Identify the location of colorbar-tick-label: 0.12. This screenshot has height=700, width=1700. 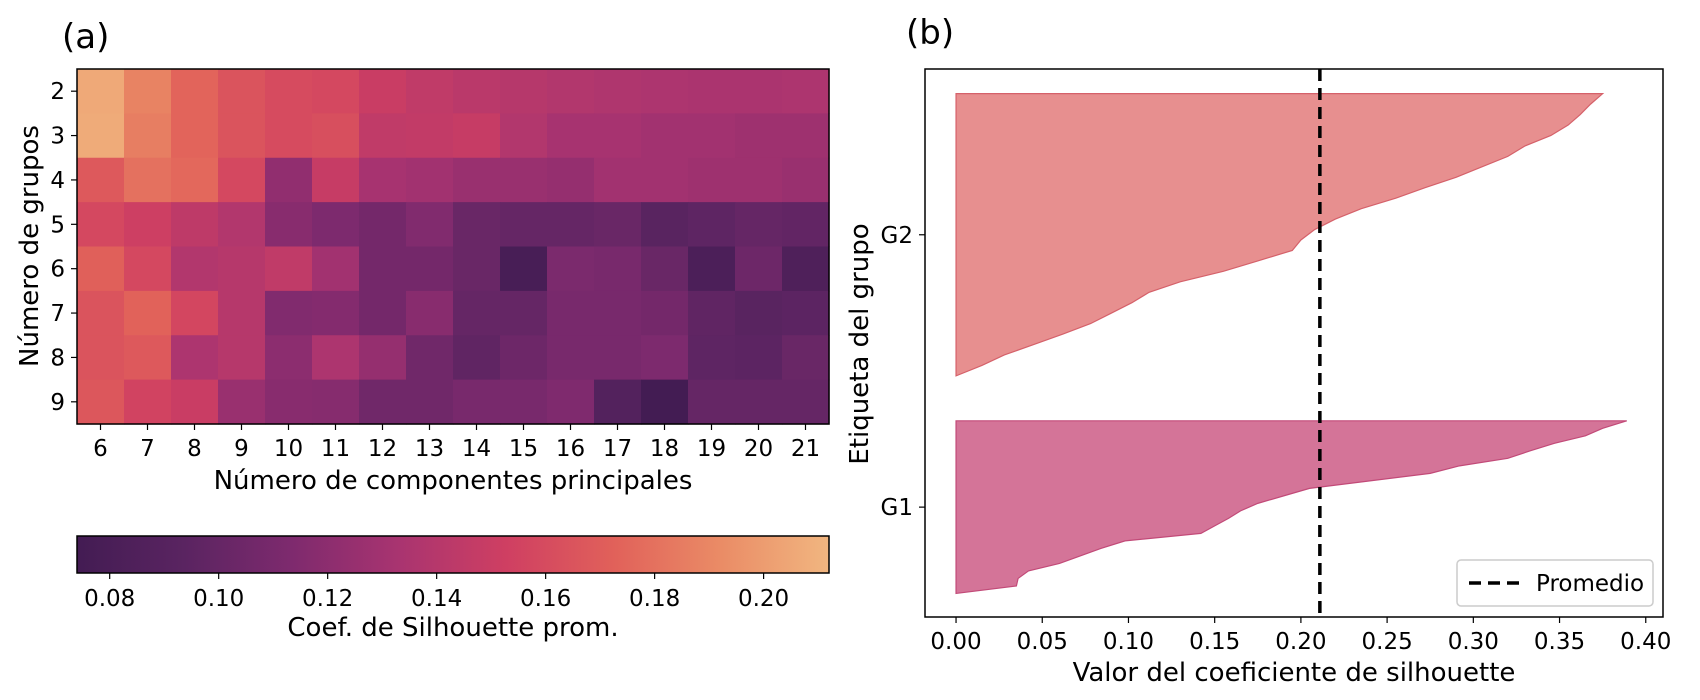
(327, 599).